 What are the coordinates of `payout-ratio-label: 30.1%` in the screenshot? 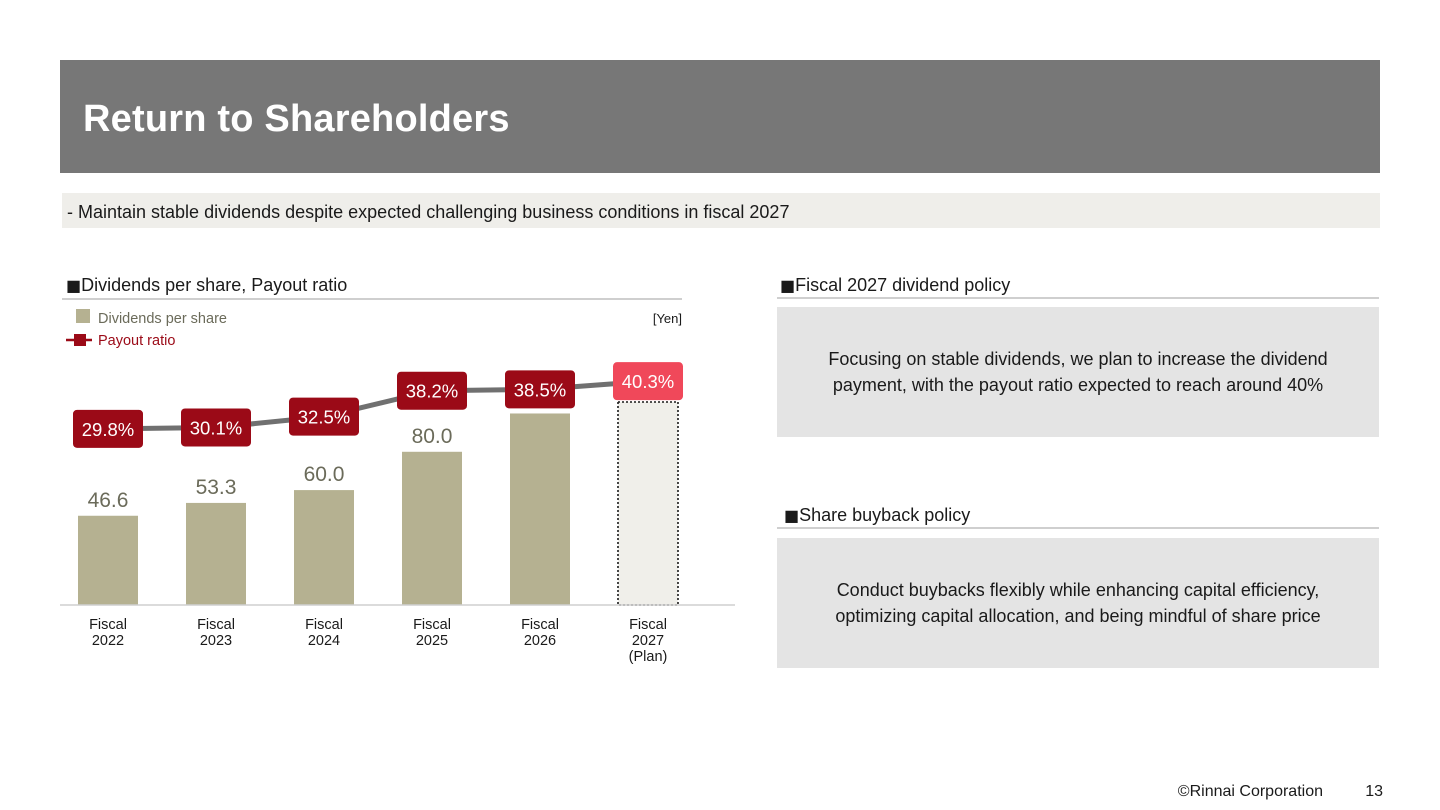 It's located at (216, 427).